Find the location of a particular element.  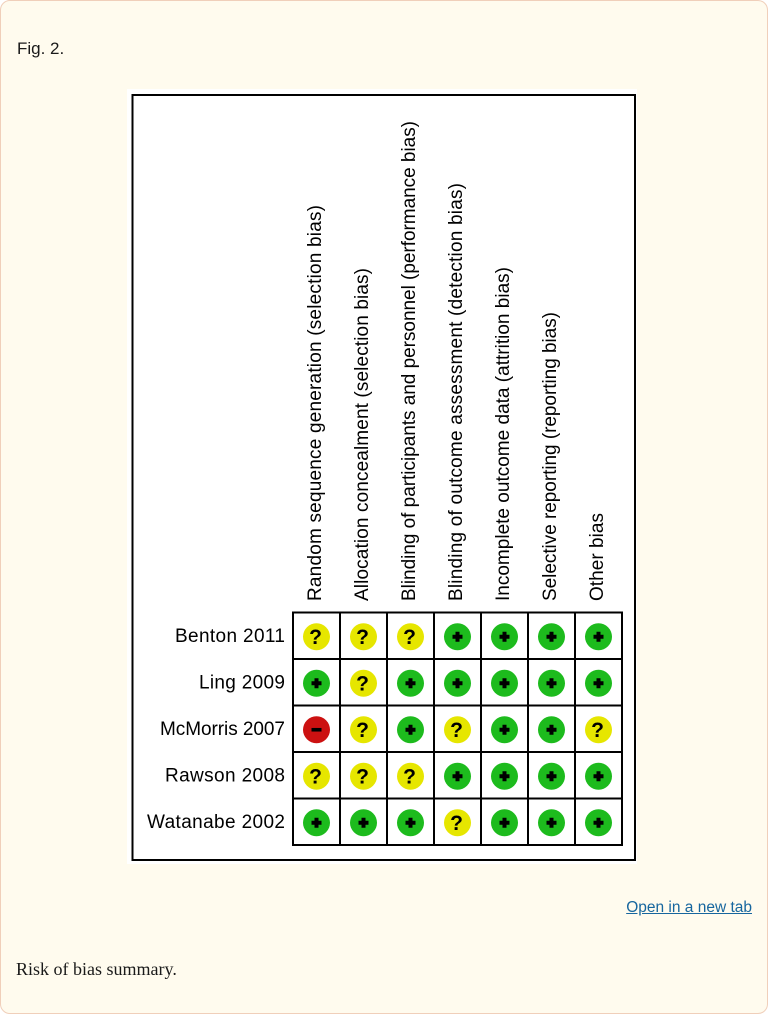

svg-text: McMorris 2007 is located at coordinates (222, 729).